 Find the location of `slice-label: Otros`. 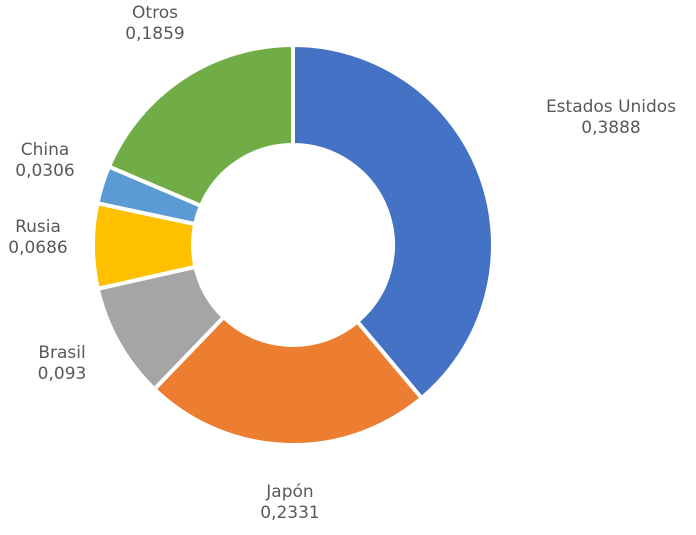

slice-label: Otros is located at coordinates (155, 13).